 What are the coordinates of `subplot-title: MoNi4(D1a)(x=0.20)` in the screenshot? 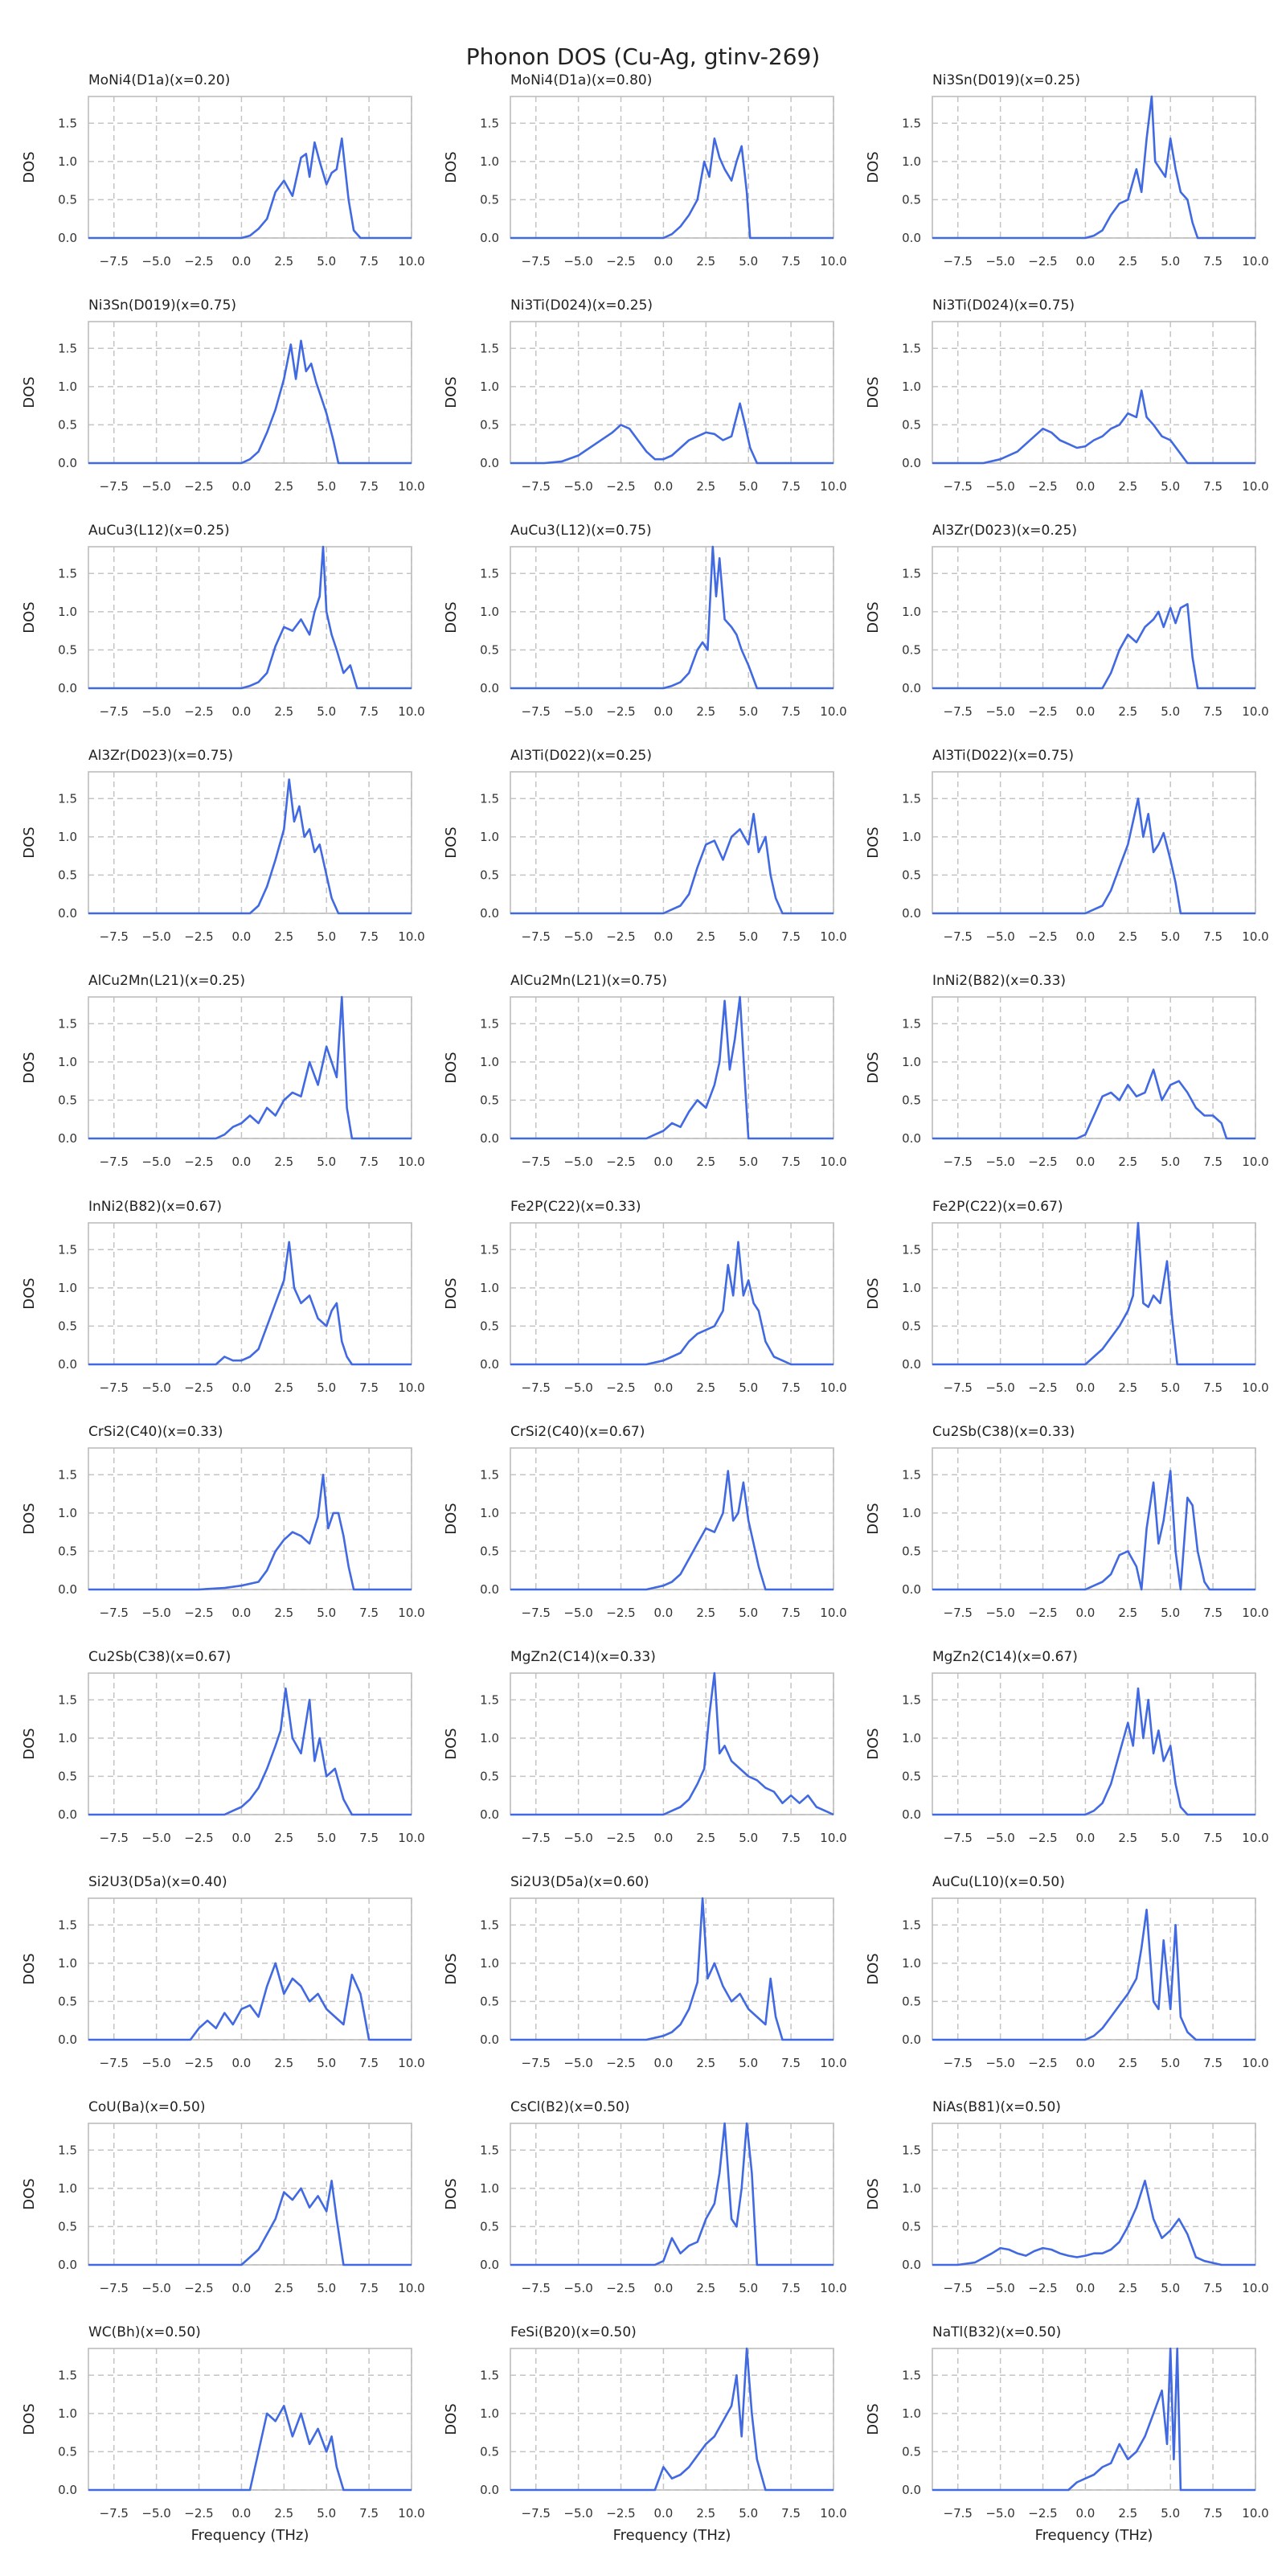 It's located at (159, 80).